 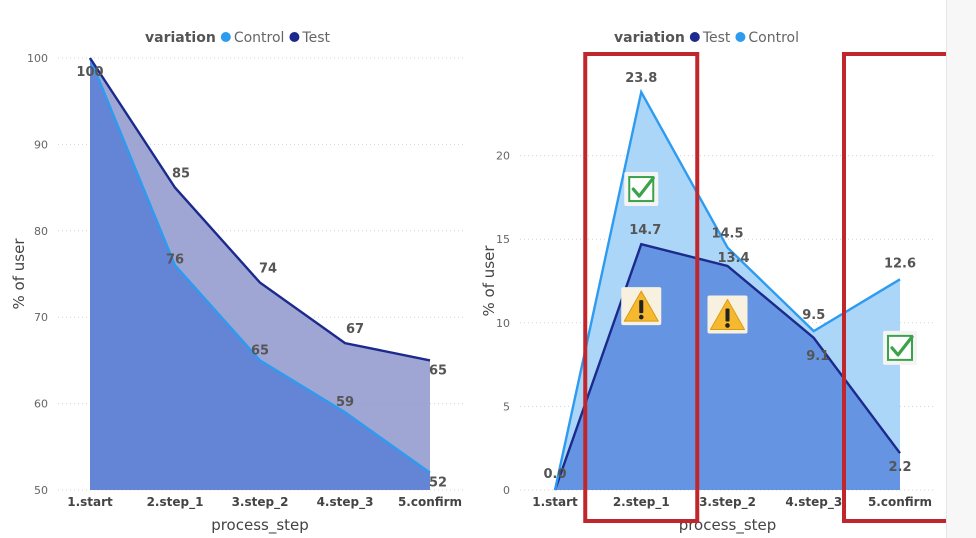 I want to click on data-label: 9.1, so click(x=817, y=356).